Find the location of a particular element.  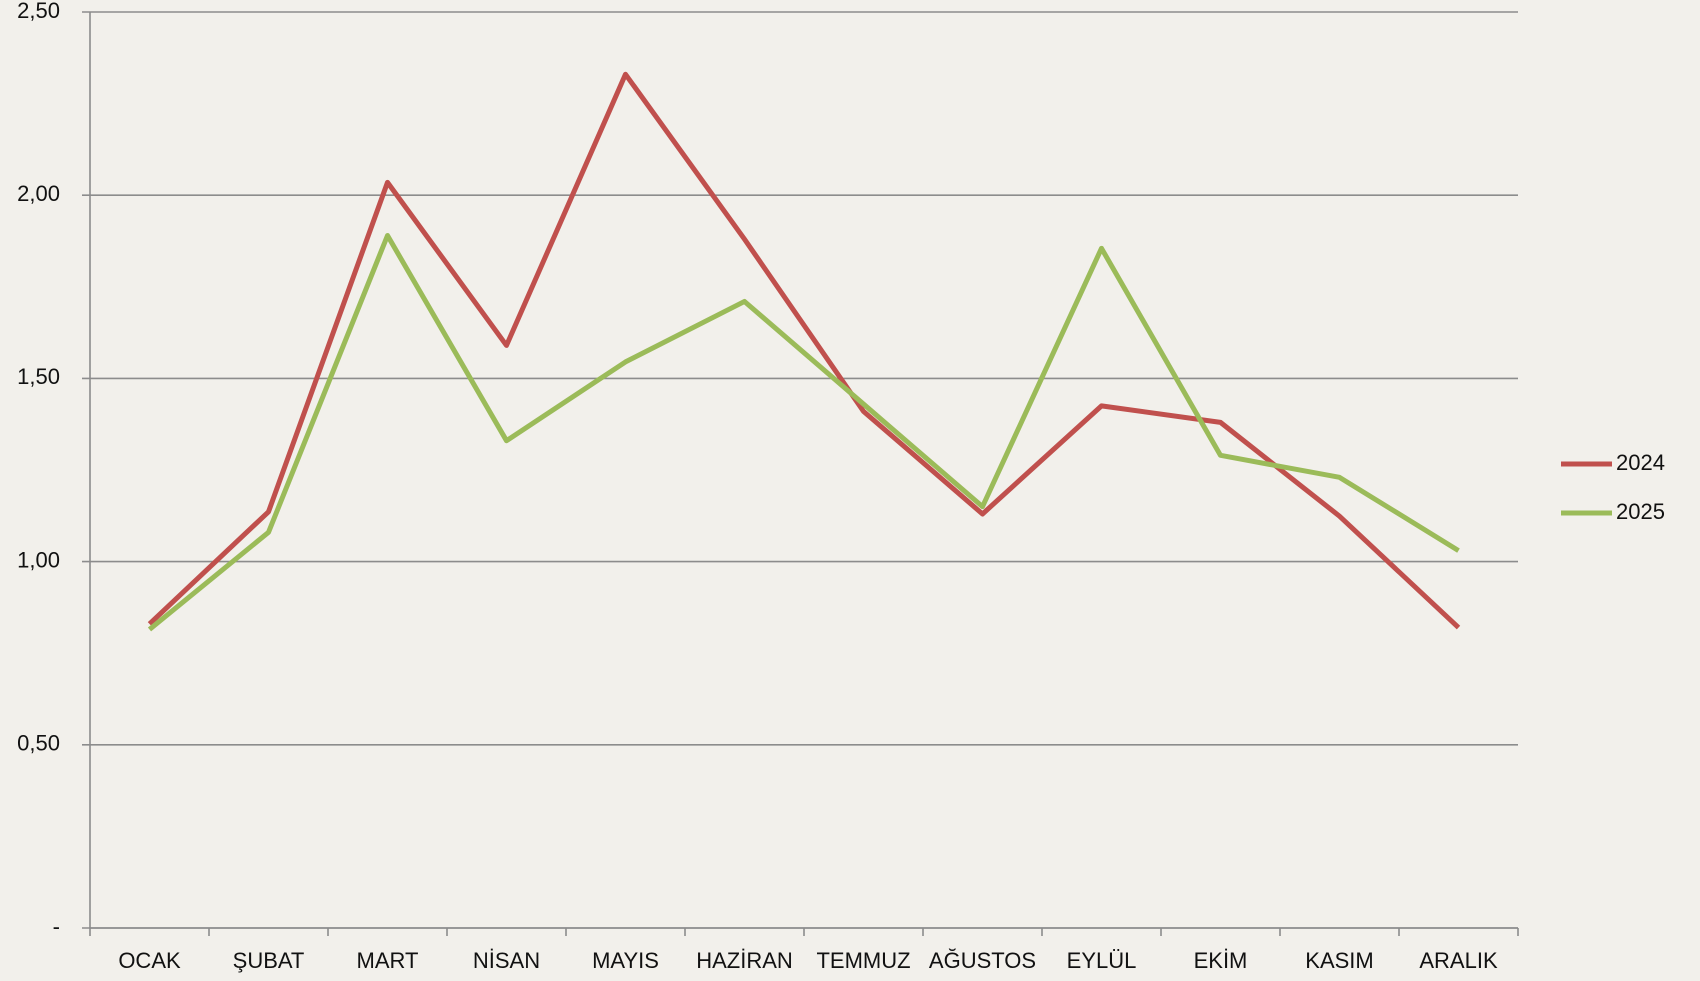

y-tick-label: 0,50 is located at coordinates (38, 743).